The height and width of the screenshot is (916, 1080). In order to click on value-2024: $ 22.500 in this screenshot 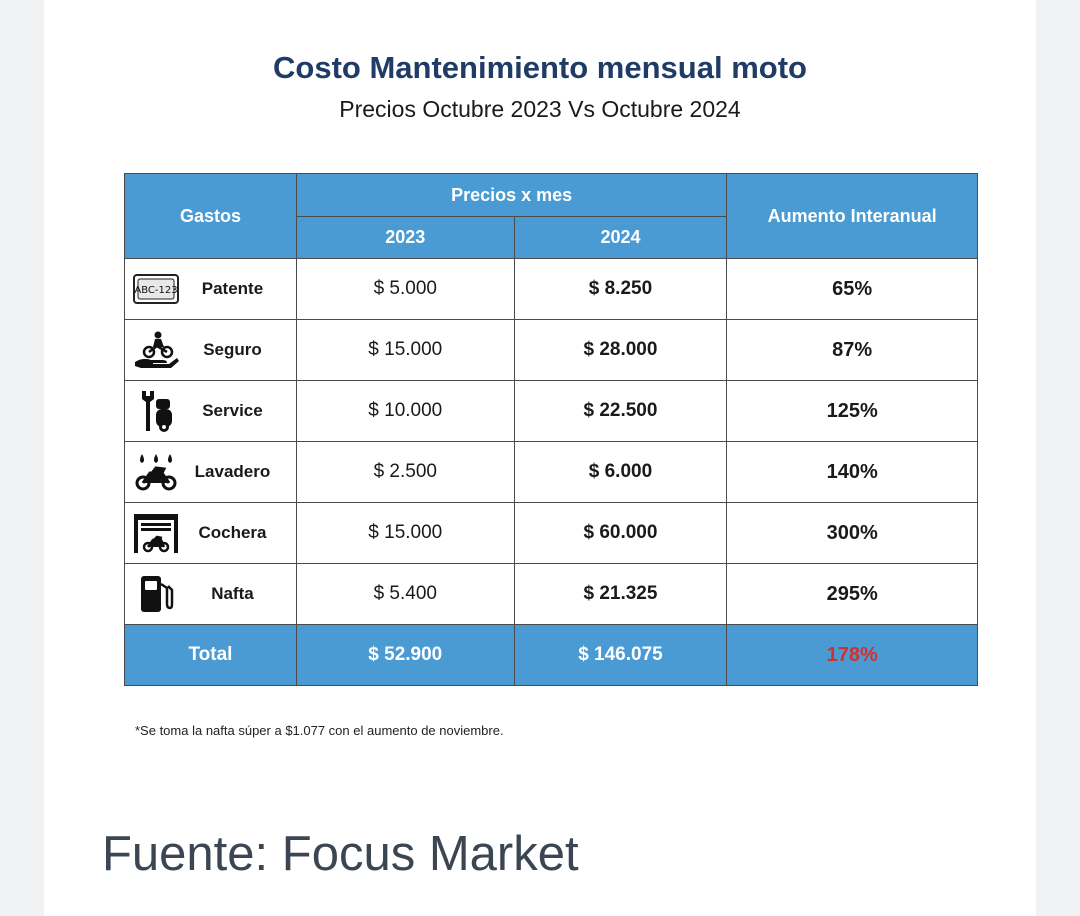, I will do `click(620, 411)`.